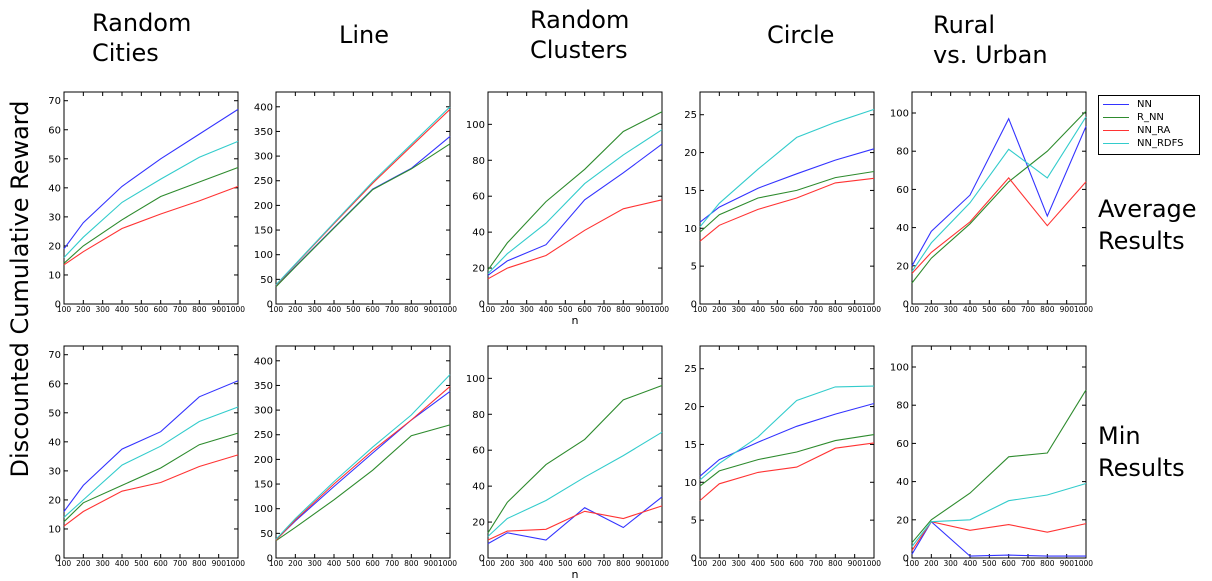 The image size is (1212, 581). I want to click on y-tick-label: 70, so click(54, 355).